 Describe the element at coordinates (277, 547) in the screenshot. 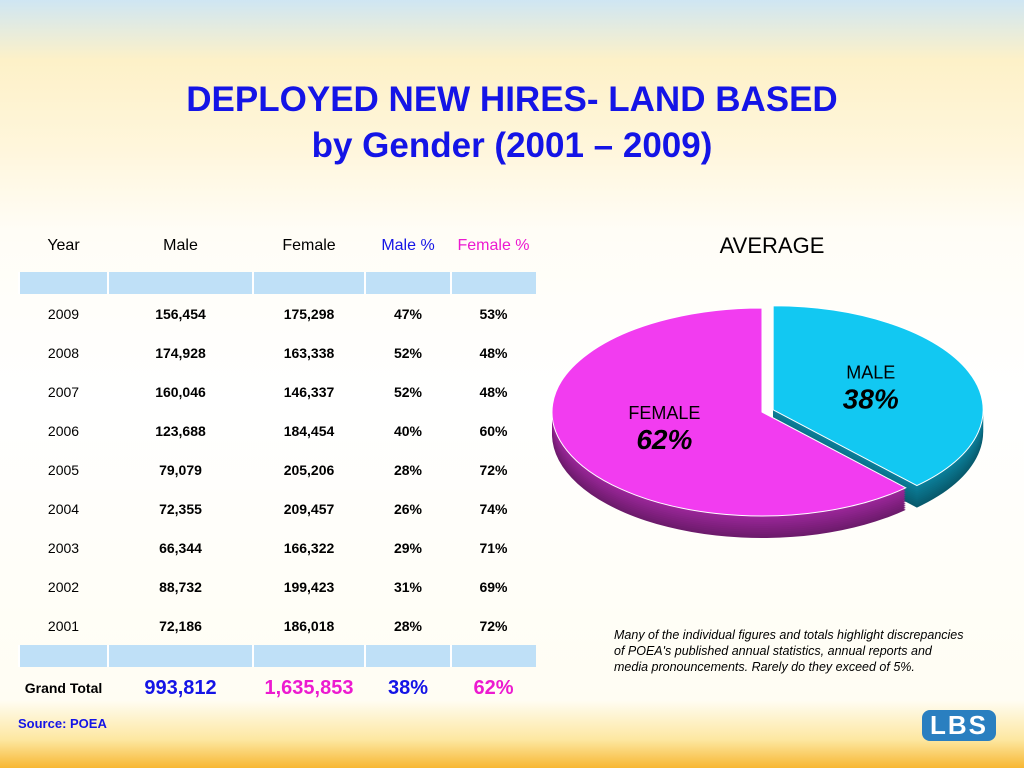

I see `table-row: 2003 66,344 166,322 29% 71%` at that location.